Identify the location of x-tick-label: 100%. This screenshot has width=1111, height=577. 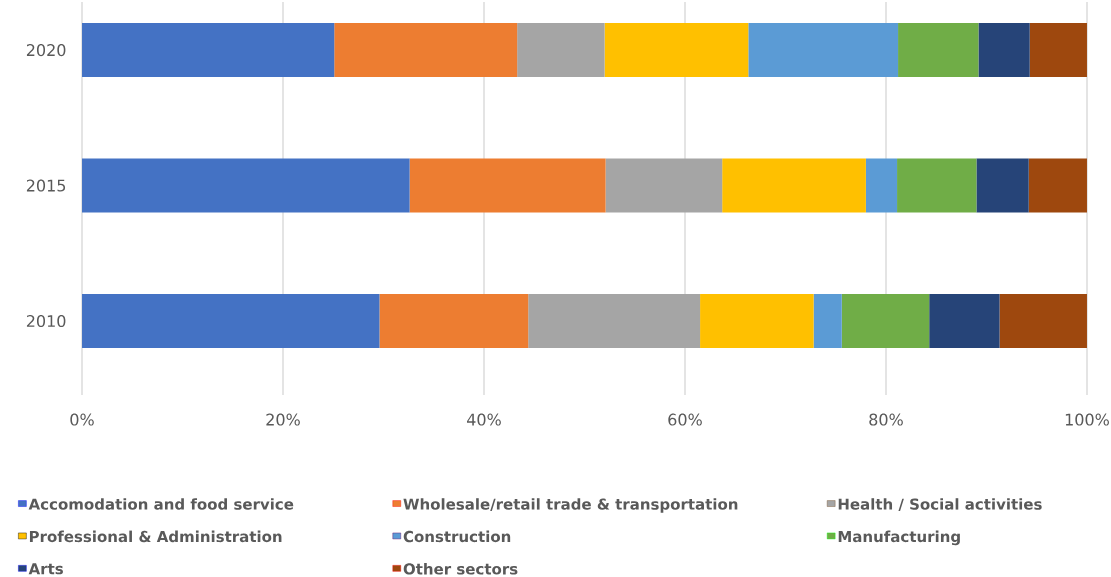
(1087, 419).